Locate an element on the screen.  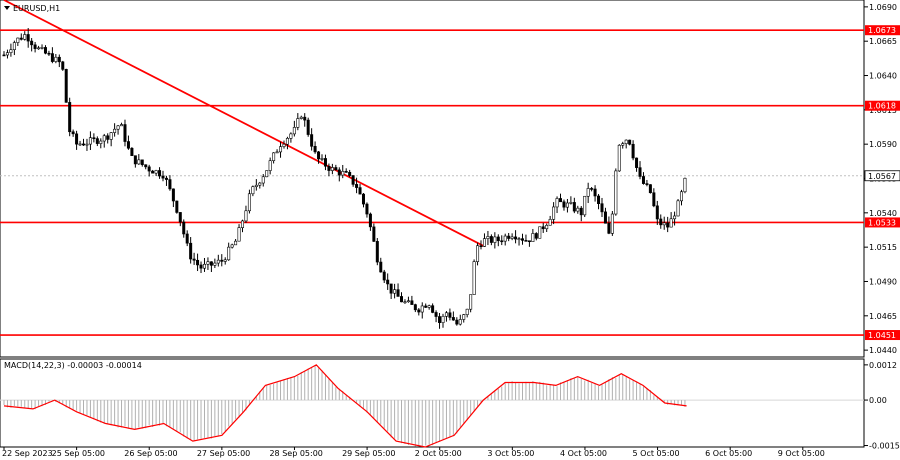
time-tick-label: 3 Oct 05:00 is located at coordinates (510, 453).